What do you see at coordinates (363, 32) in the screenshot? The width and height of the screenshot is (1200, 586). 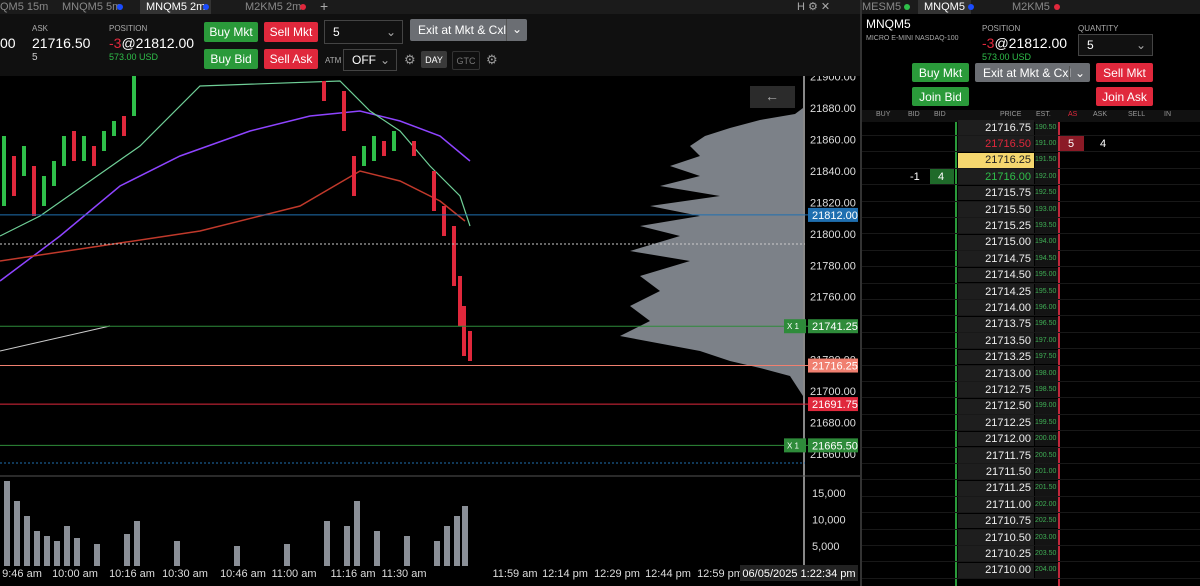 I see `quantity-select: 5 ⌄` at bounding box center [363, 32].